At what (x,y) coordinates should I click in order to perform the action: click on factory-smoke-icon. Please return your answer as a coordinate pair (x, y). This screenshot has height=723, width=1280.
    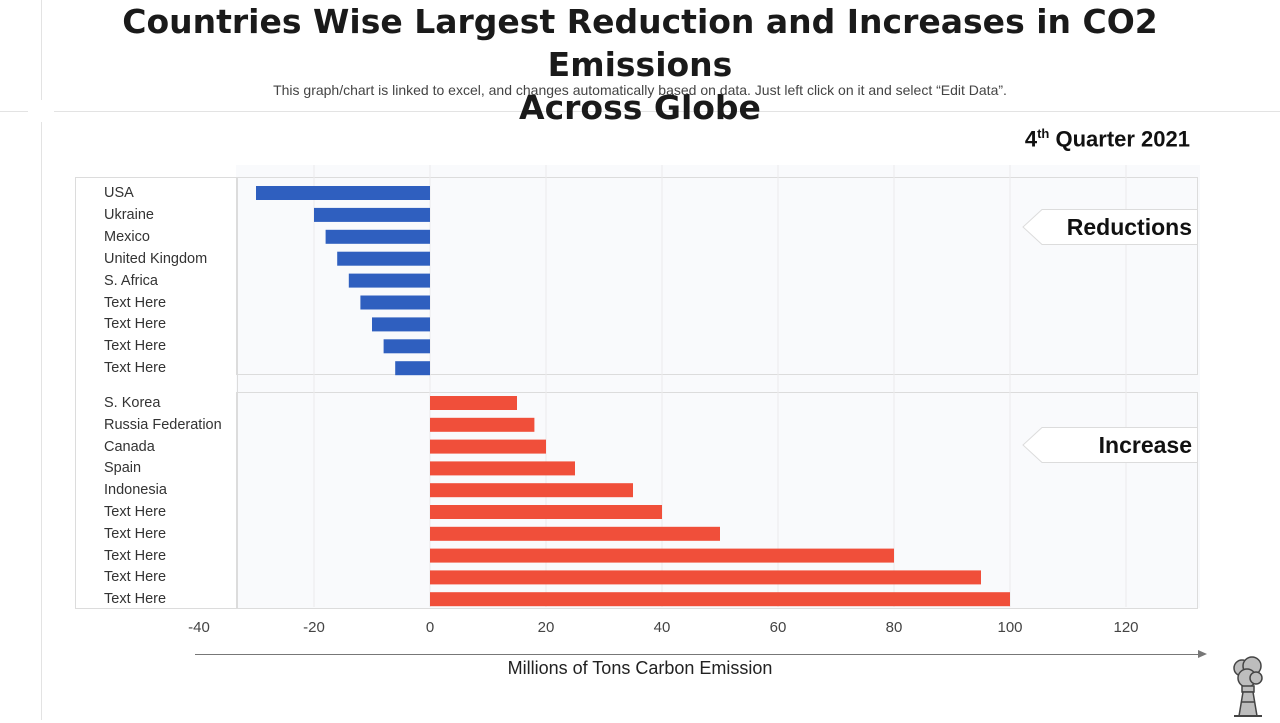
    Looking at the image, I should click on (1248, 688).